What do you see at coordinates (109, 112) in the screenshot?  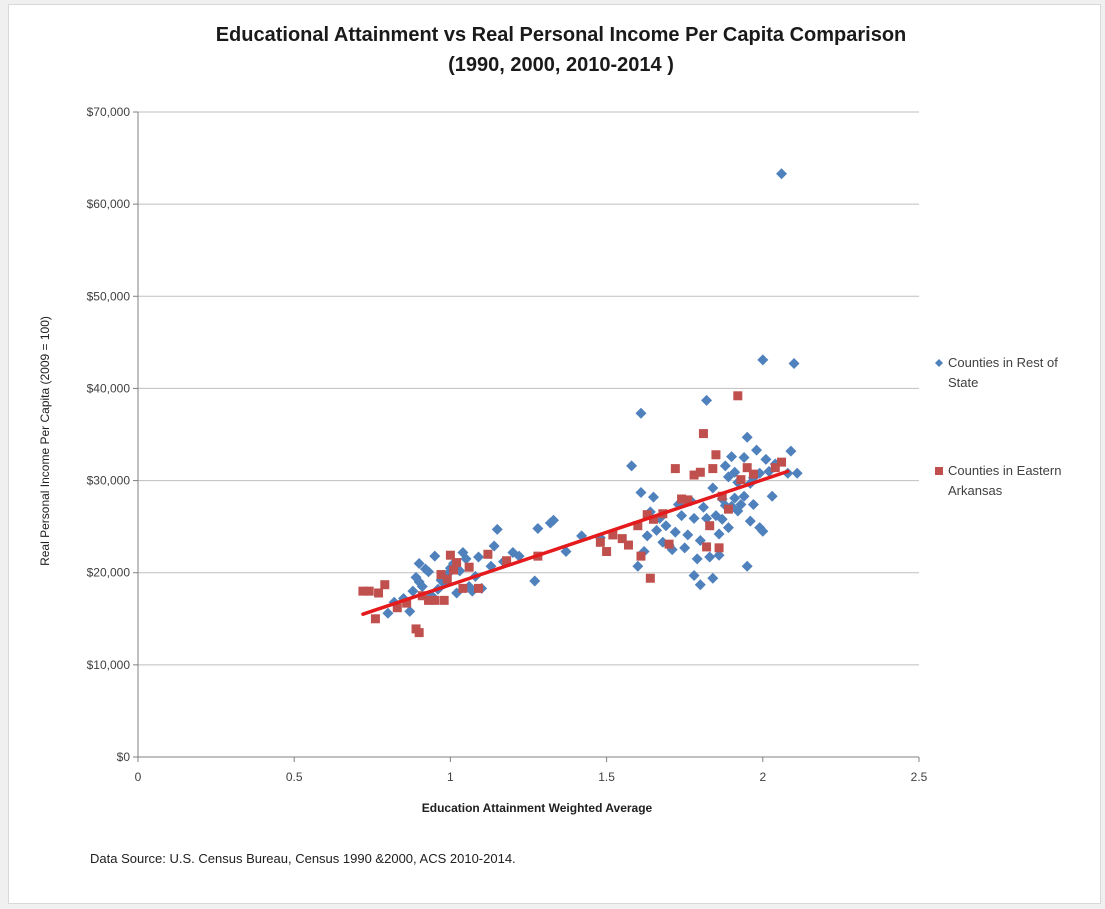 I see `y-tick-label: $70,000` at bounding box center [109, 112].